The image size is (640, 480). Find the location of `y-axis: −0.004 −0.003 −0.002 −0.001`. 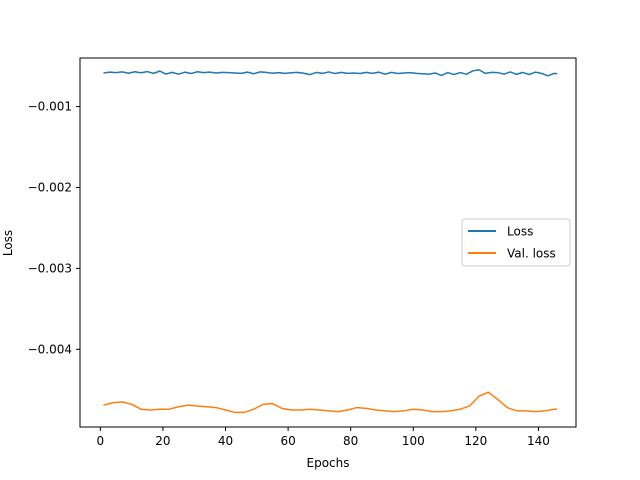

y-axis: −0.004 −0.003 −0.002 −0.001 is located at coordinates (54, 228).